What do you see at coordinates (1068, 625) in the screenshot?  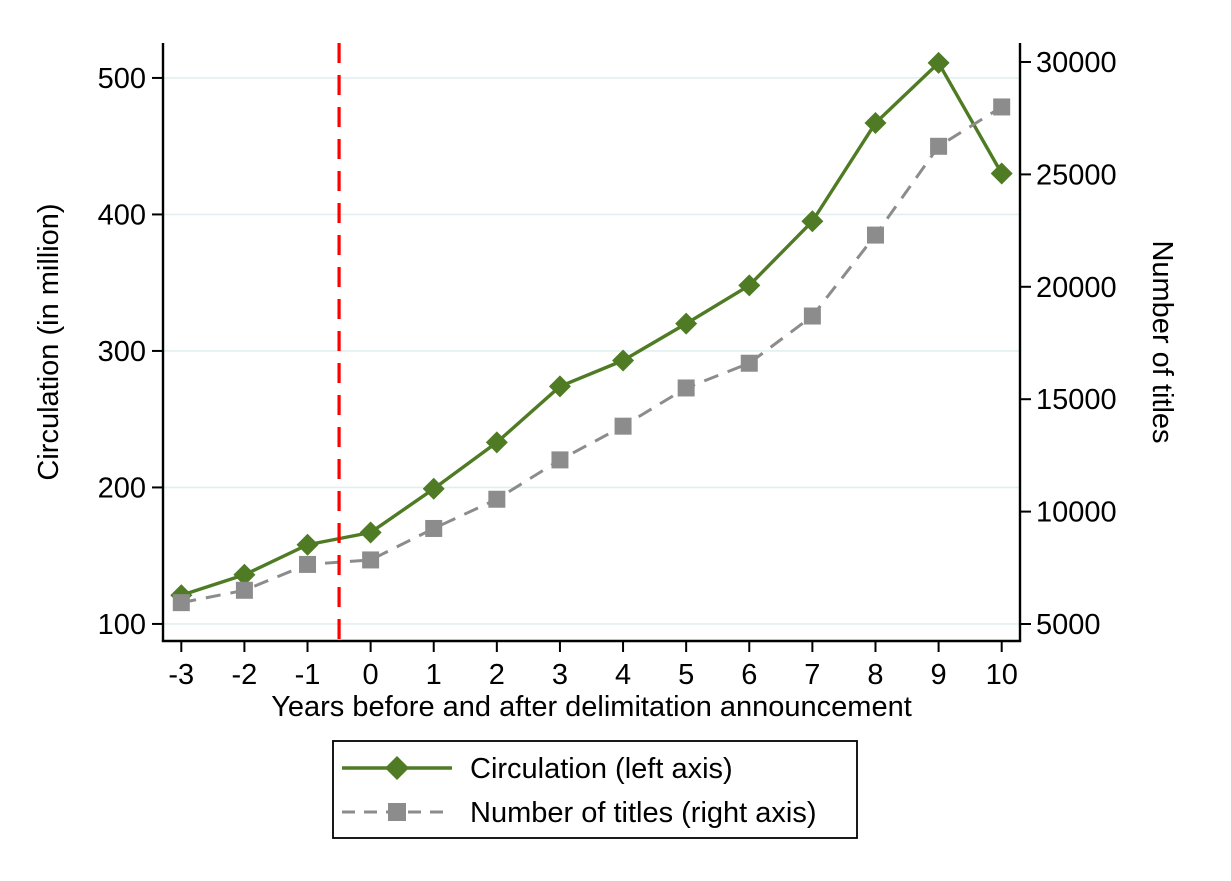 I see `y-right-tick-label: 5000` at bounding box center [1068, 625].